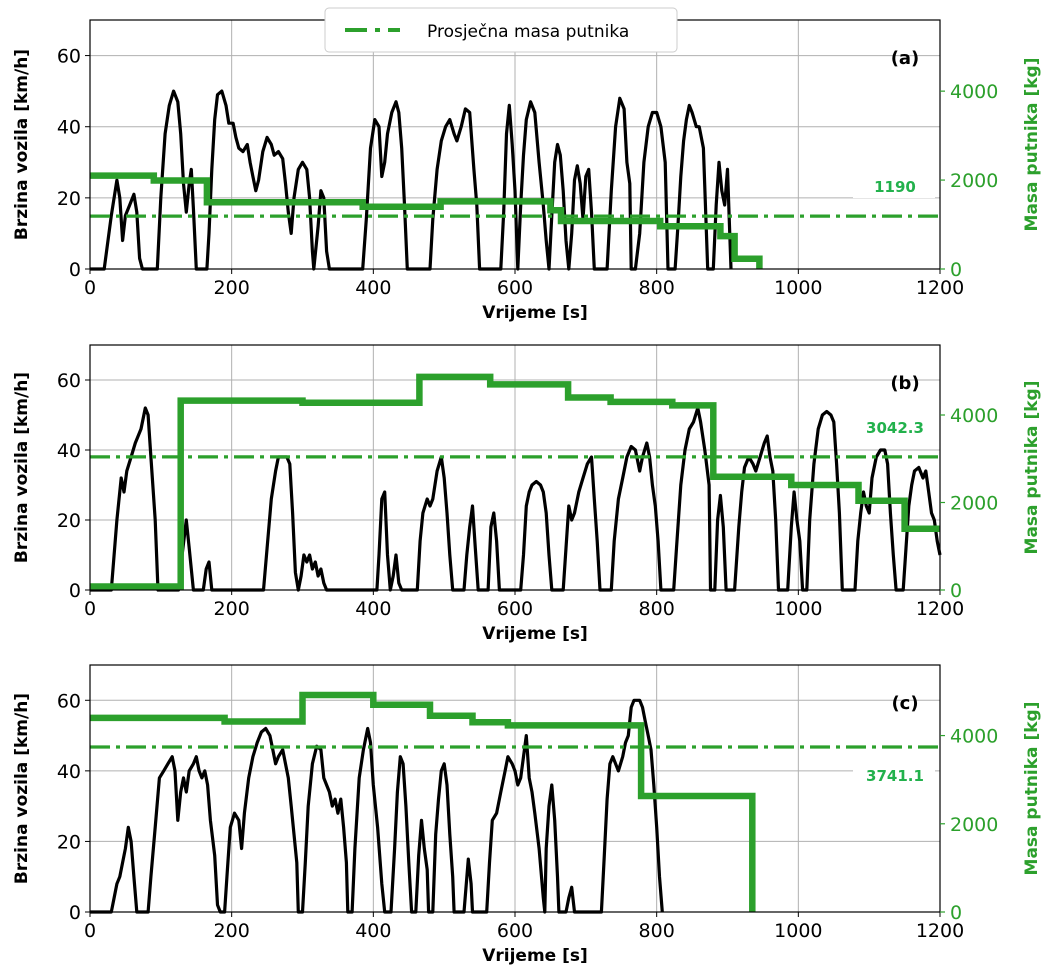 The image size is (1048, 976). What do you see at coordinates (904, 383) in the screenshot?
I see `panel-label: (b)` at bounding box center [904, 383].